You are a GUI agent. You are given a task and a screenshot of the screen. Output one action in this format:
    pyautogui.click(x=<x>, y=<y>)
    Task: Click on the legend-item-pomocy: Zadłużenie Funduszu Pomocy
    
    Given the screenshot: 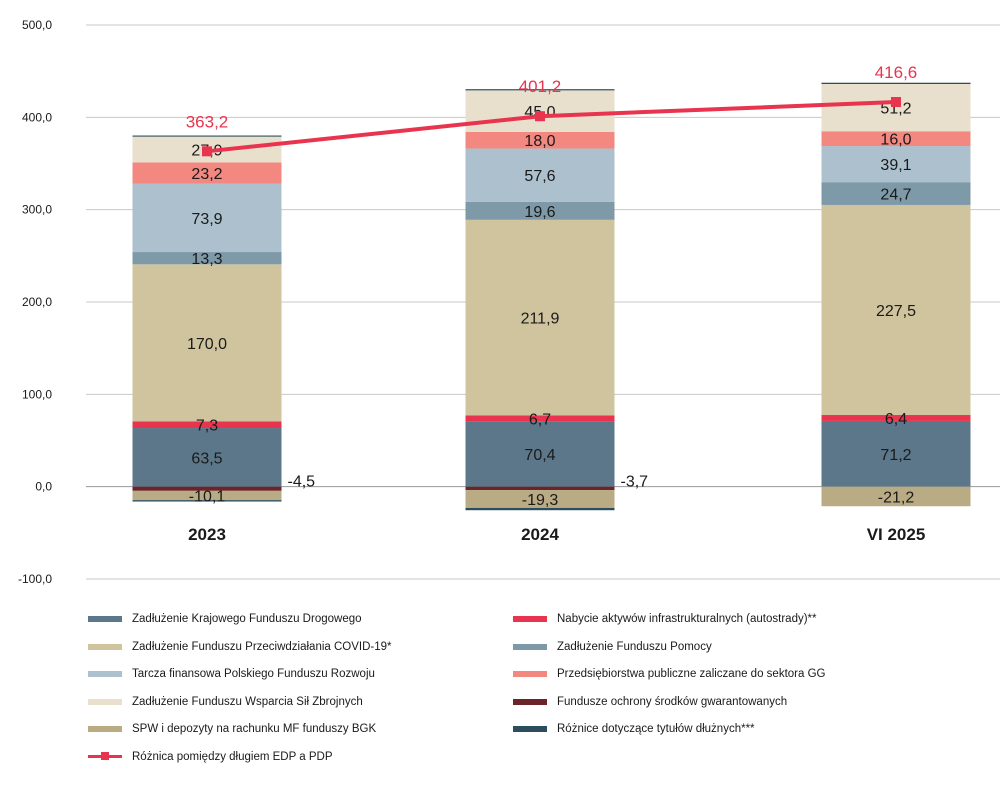 What is the action you would take?
    pyautogui.click(x=612, y=647)
    